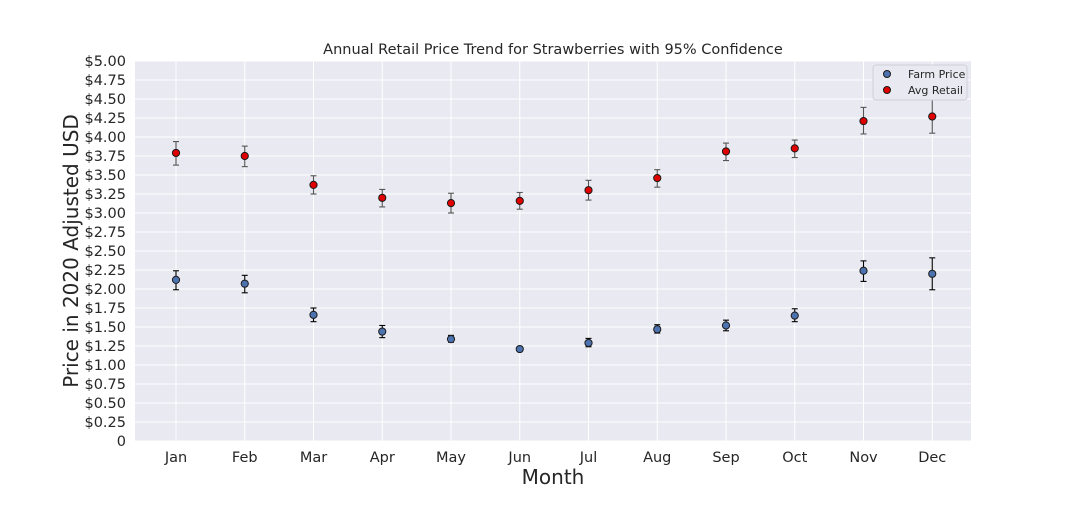 This screenshot has width=1080, height=508. What do you see at coordinates (105, 176) in the screenshot?
I see `y-tick-label: $3.50` at bounding box center [105, 176].